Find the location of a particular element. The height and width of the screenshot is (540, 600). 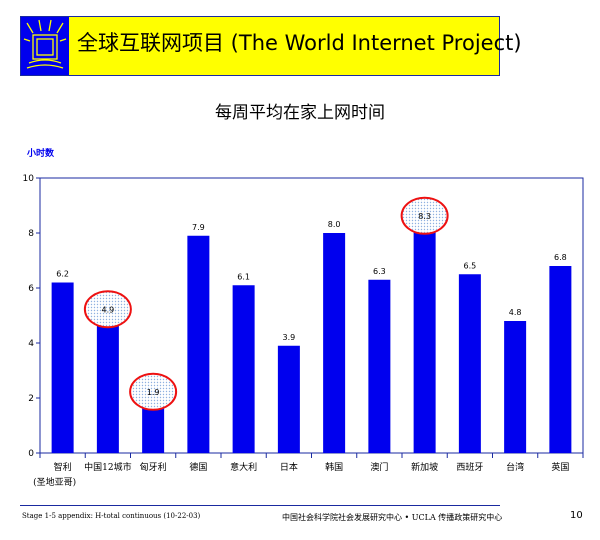

x-tick-label: 智利 is located at coordinates (63, 467).